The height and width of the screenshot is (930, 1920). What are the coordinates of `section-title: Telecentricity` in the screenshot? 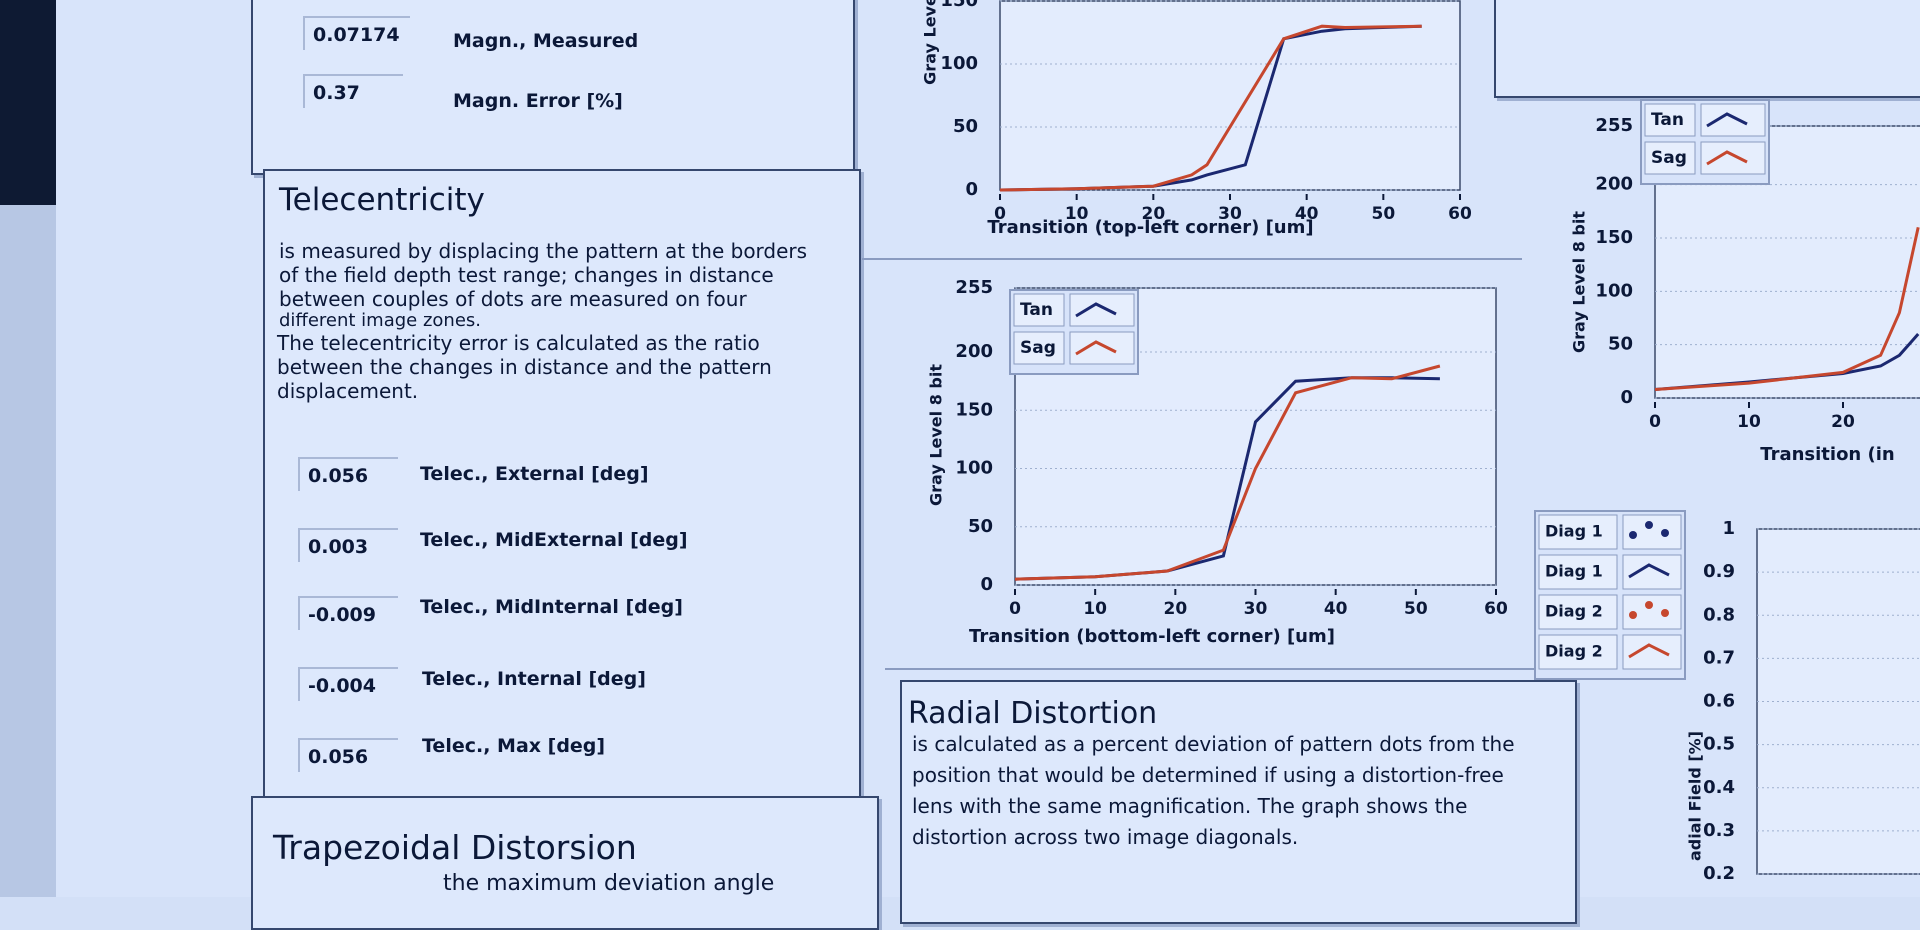 It's located at (382, 200).